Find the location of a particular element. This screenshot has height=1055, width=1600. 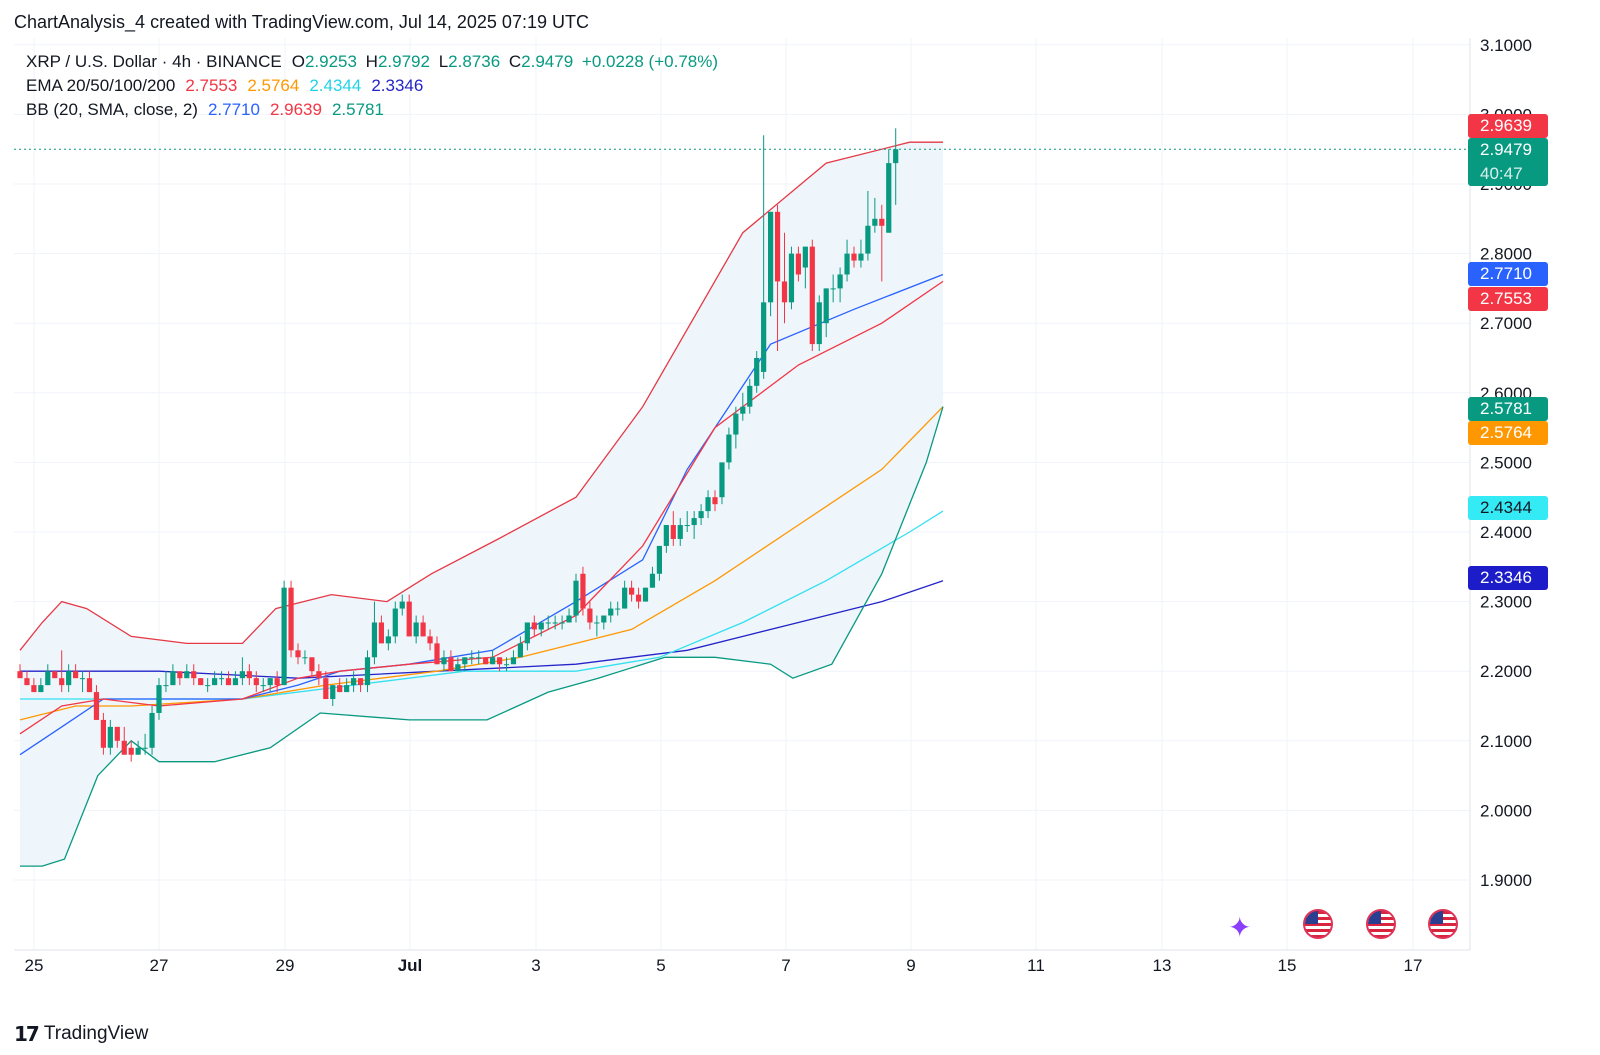

price-label-ema20: 2.7553 is located at coordinates (1508, 299).